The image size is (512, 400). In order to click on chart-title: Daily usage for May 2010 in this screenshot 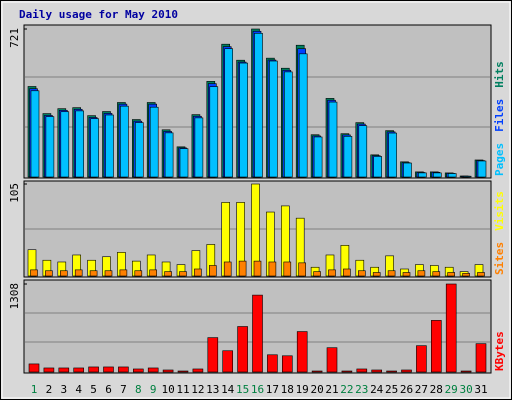, I will do `click(98, 14)`.